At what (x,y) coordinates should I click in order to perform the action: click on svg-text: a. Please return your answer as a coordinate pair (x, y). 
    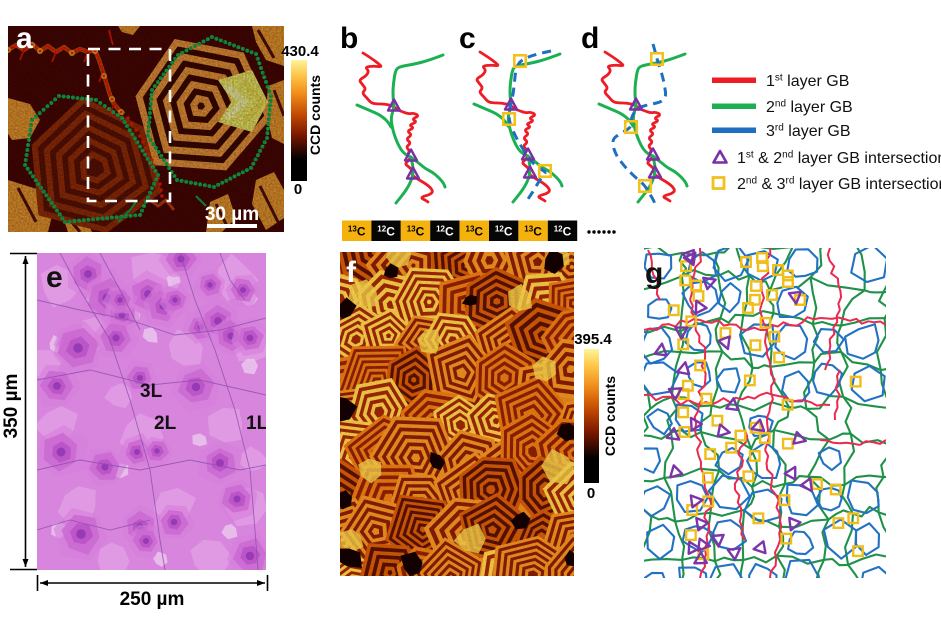
    Looking at the image, I should click on (24, 38).